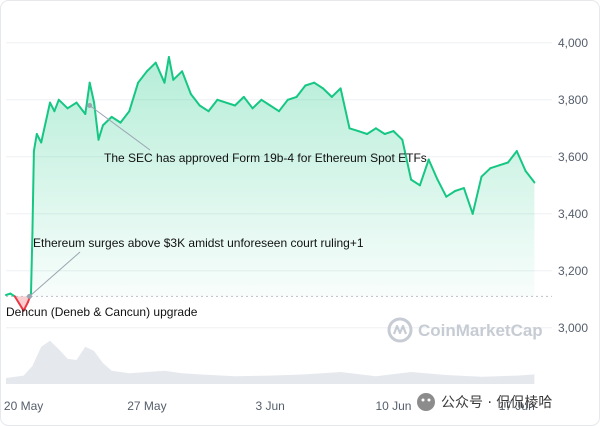 This screenshot has height=426, width=600. What do you see at coordinates (90, 105) in the screenshot?
I see `annotation-marker-sec` at bounding box center [90, 105].